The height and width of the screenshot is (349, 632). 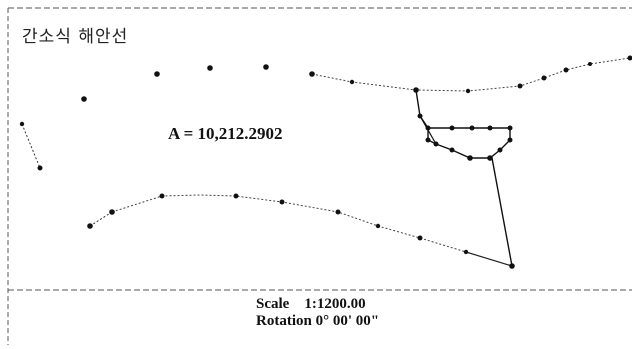 I want to click on lower-coastline, so click(x=289, y=223).